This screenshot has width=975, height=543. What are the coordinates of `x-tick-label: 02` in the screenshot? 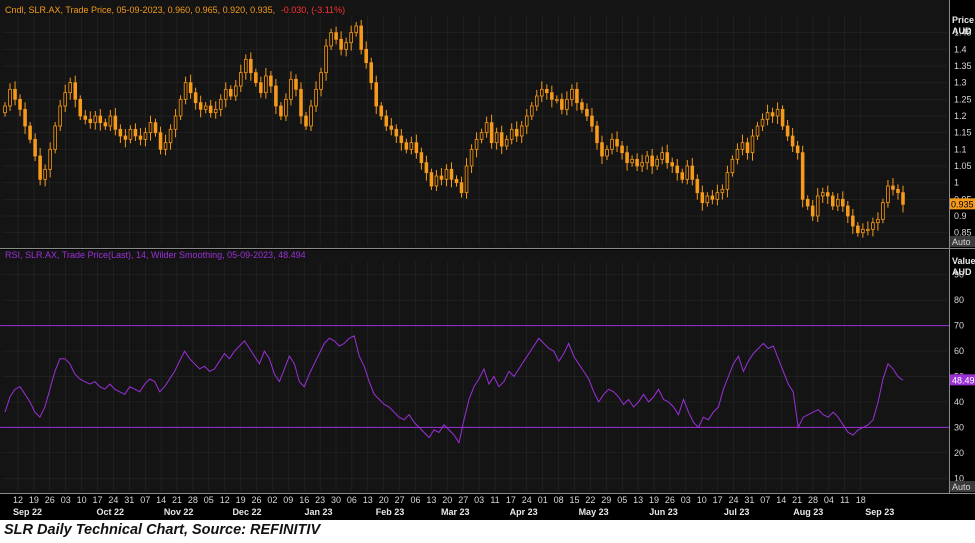 It's located at (272, 500).